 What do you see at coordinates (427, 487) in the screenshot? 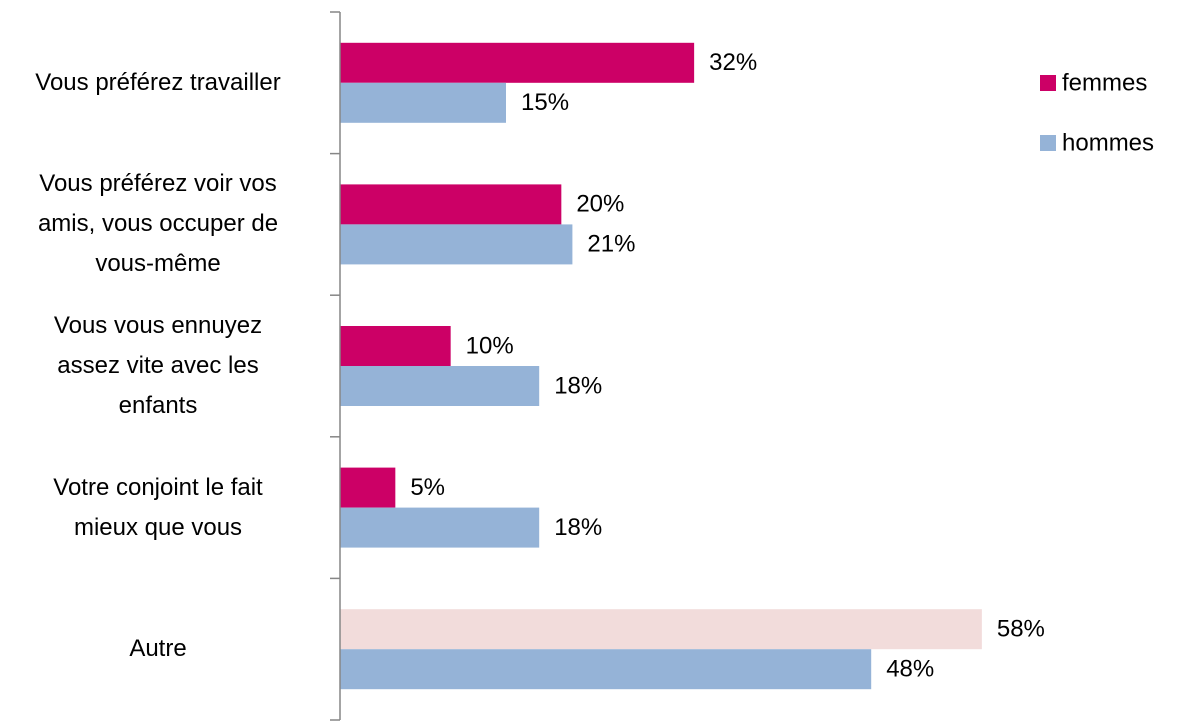
I see `data-label: 5%` at bounding box center [427, 487].